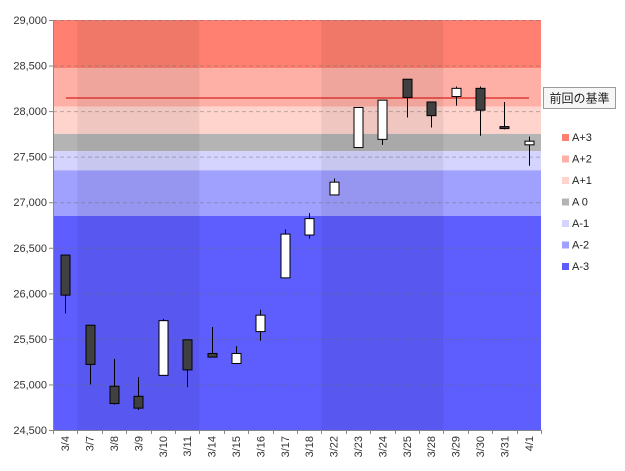 This screenshot has height=471, width=625. Describe the element at coordinates (237, 446) in the screenshot. I see `x-tick-label: 3/15` at that location.